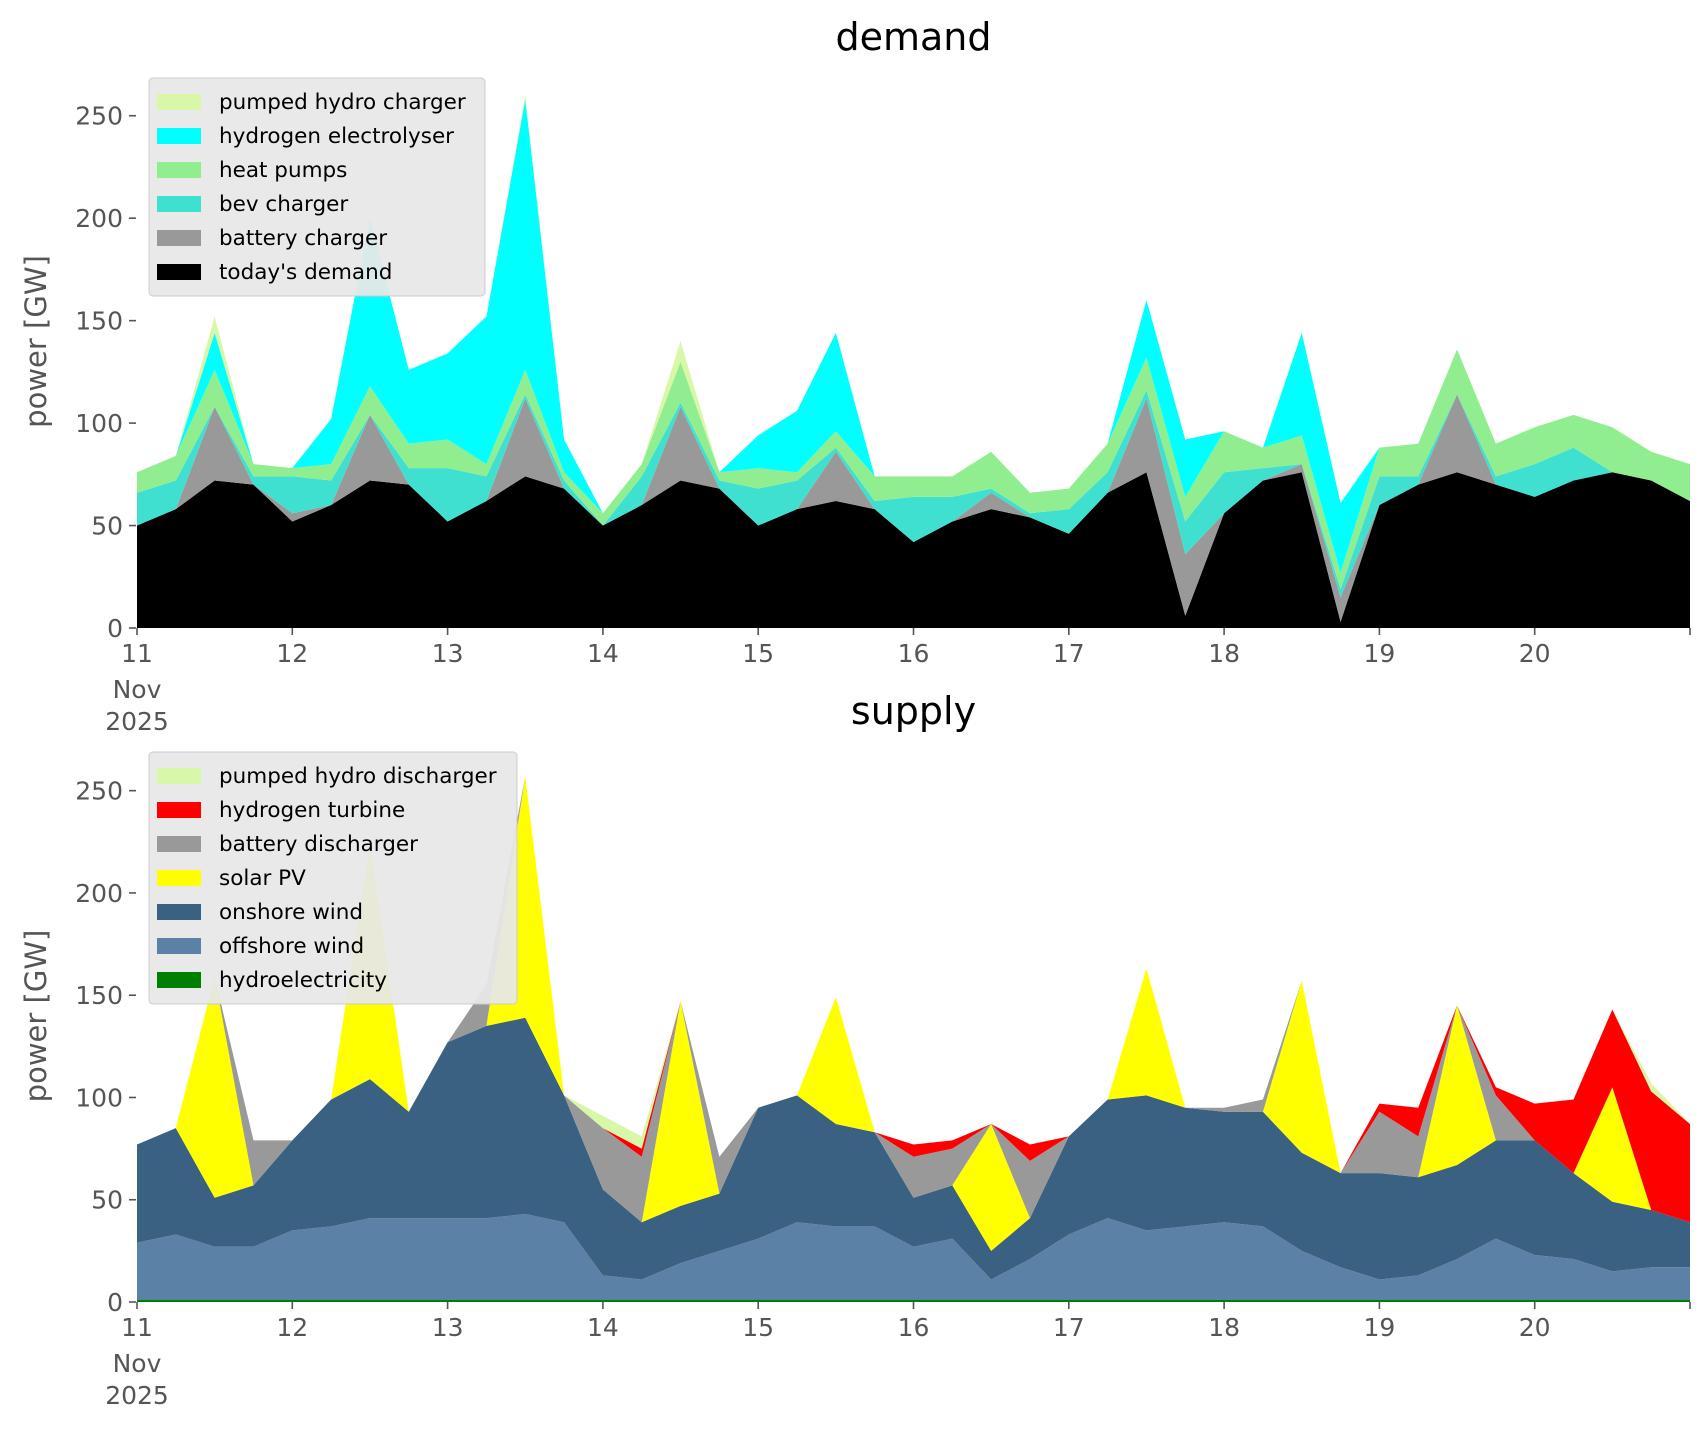 The width and height of the screenshot is (1706, 1431). I want to click on legend-label: offshore wind, so click(291, 946).